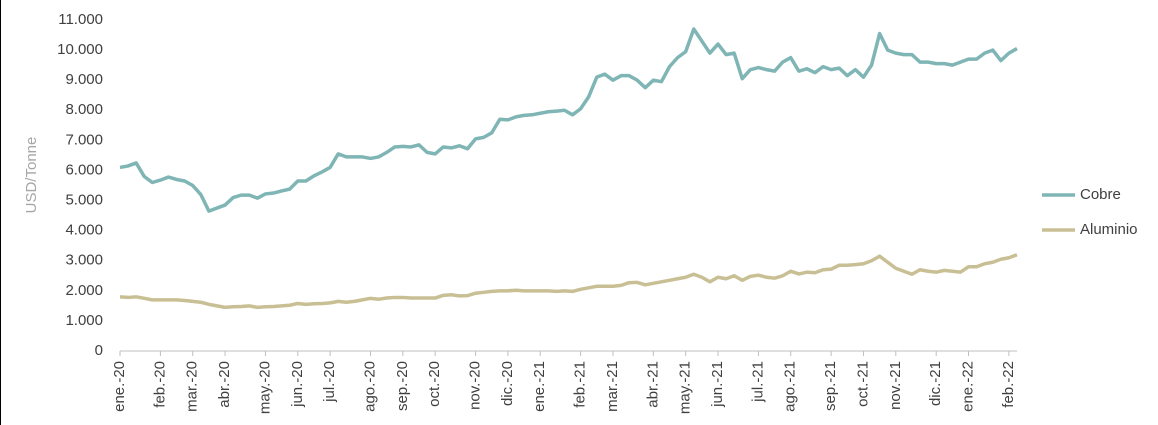 This screenshot has width=1158, height=425. I want to click on x-tick-label: mar.-21, so click(612, 386).